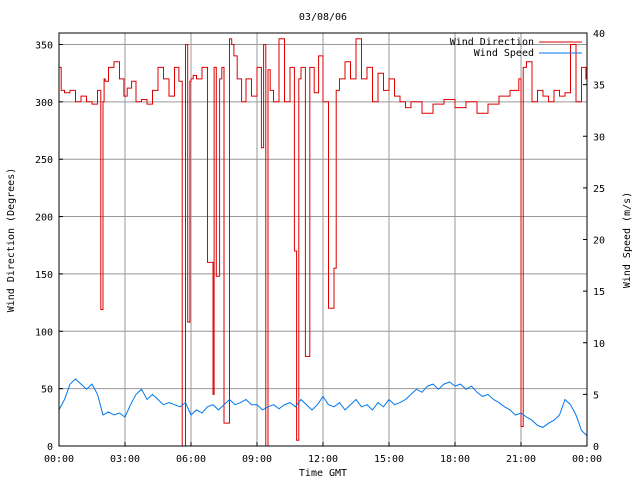 The height and width of the screenshot is (480, 640). What do you see at coordinates (191, 459) in the screenshot?
I see `x-tick-label: 06:00` at bounding box center [191, 459].